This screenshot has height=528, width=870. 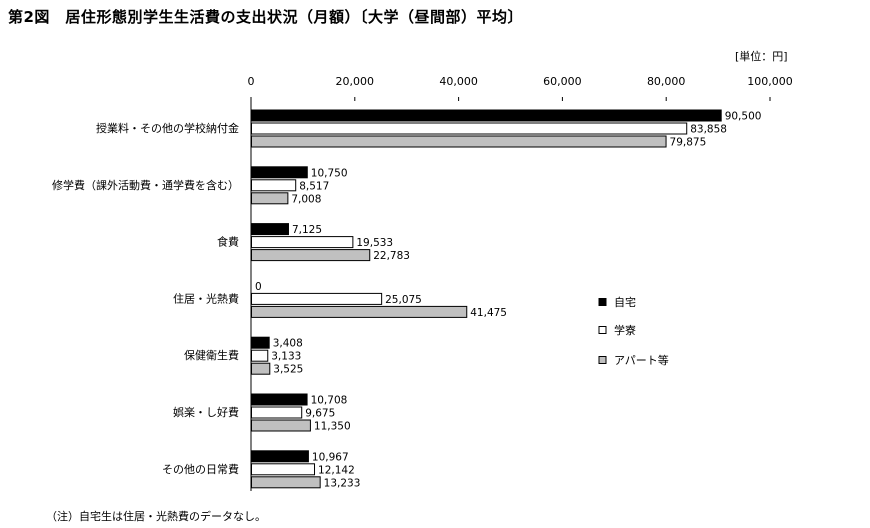 I want to click on x-tick-label: 100,000, so click(x=770, y=81).